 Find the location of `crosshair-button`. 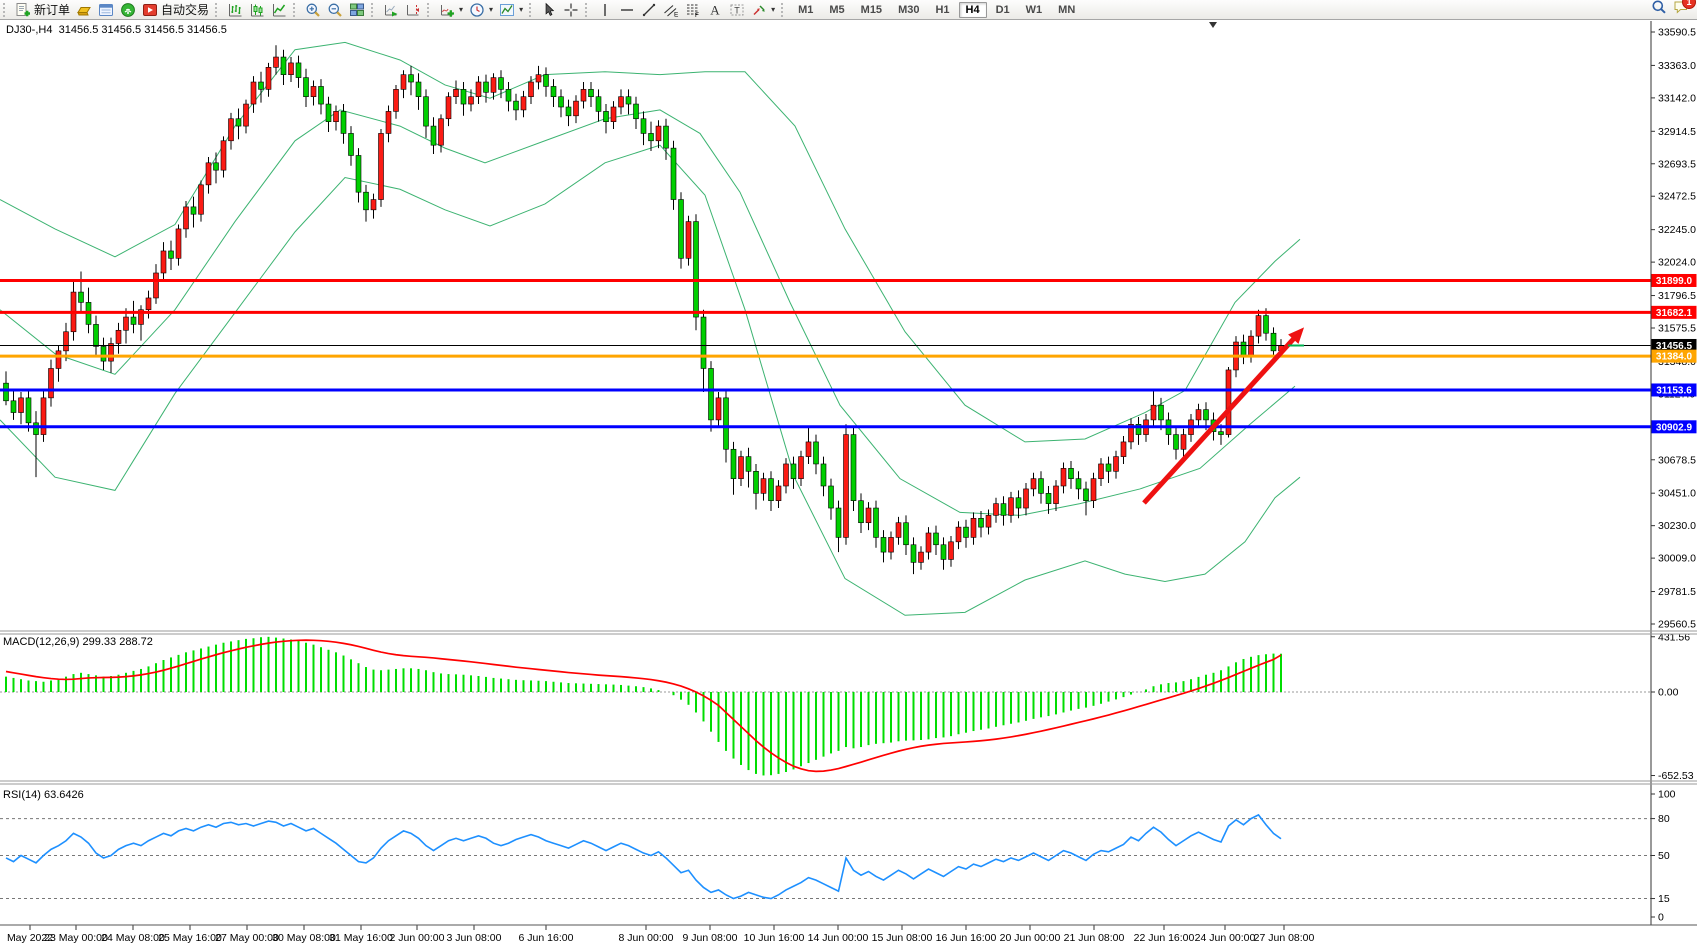

crosshair-button is located at coordinates (571, 10).